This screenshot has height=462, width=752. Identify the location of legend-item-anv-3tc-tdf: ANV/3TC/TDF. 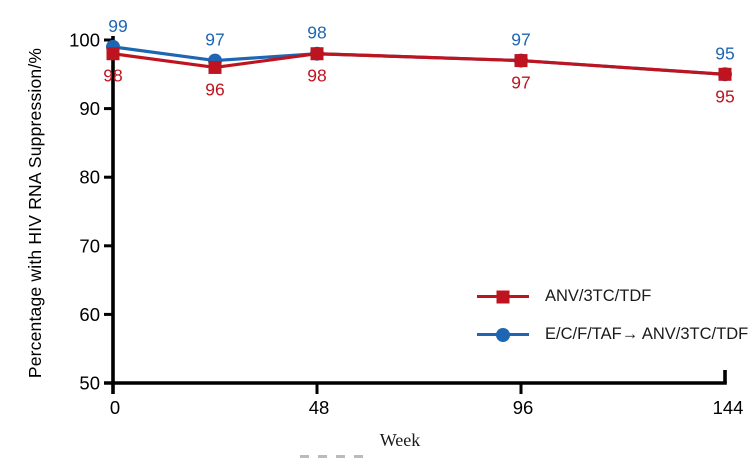
(612, 296).